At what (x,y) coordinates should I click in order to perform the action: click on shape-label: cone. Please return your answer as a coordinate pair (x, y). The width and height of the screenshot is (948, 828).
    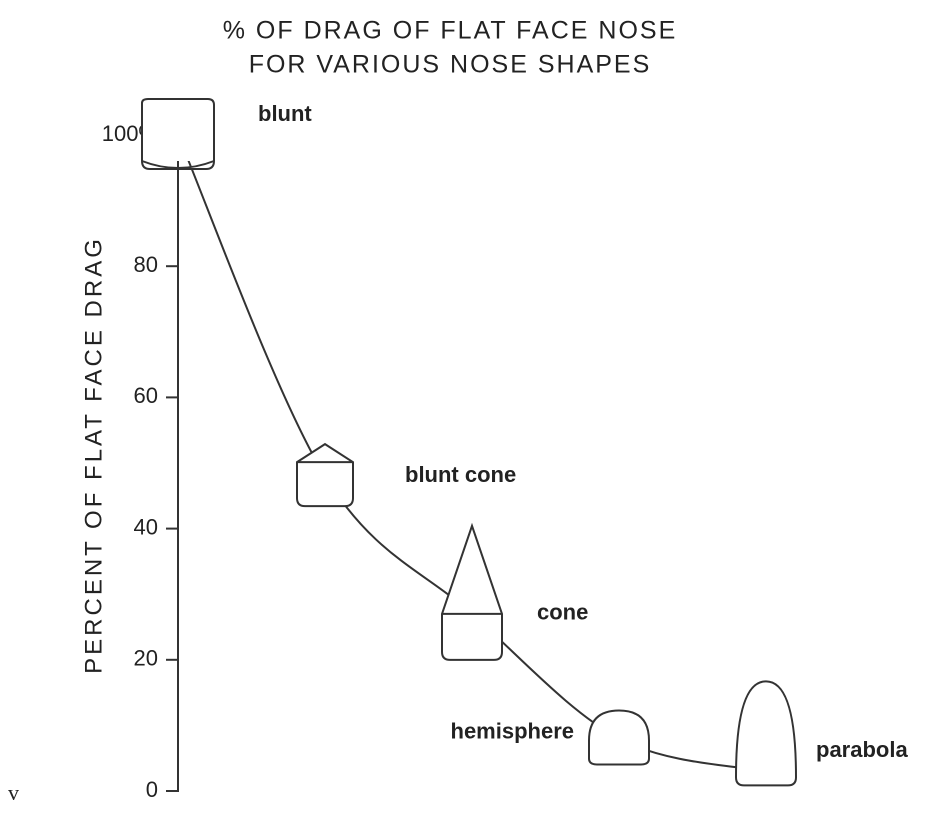
    Looking at the image, I should click on (562, 612).